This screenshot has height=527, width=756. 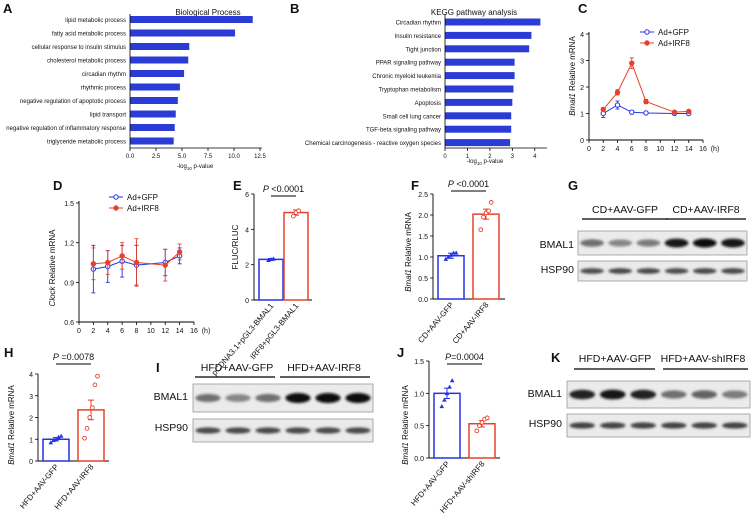 I want to click on category-label: lipid metabolic process, so click(x=95, y=21).